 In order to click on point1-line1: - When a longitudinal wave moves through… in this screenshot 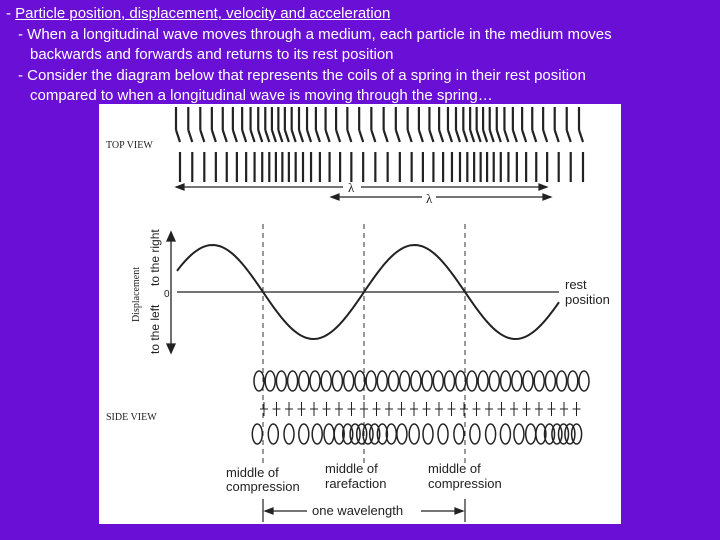, I will do `click(315, 34)`.